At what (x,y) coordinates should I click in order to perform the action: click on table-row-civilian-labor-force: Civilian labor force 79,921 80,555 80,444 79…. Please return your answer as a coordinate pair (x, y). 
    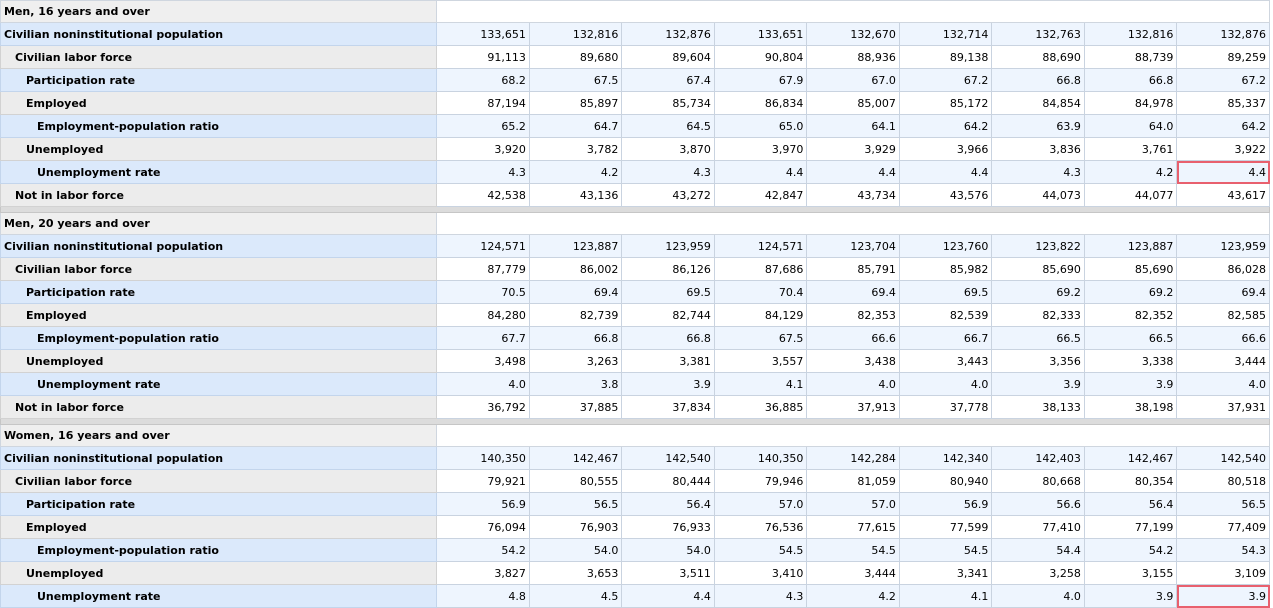
    Looking at the image, I should click on (635, 481).